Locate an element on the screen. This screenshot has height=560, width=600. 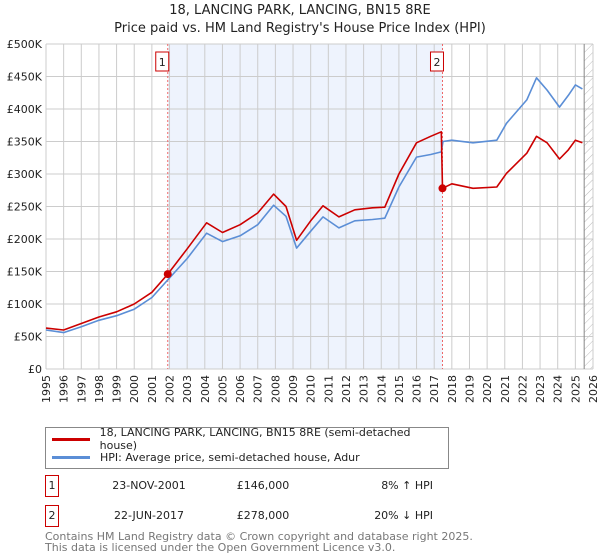
sale-hpi-diff: 8% ↑ HPI is located at coordinates (407, 485).